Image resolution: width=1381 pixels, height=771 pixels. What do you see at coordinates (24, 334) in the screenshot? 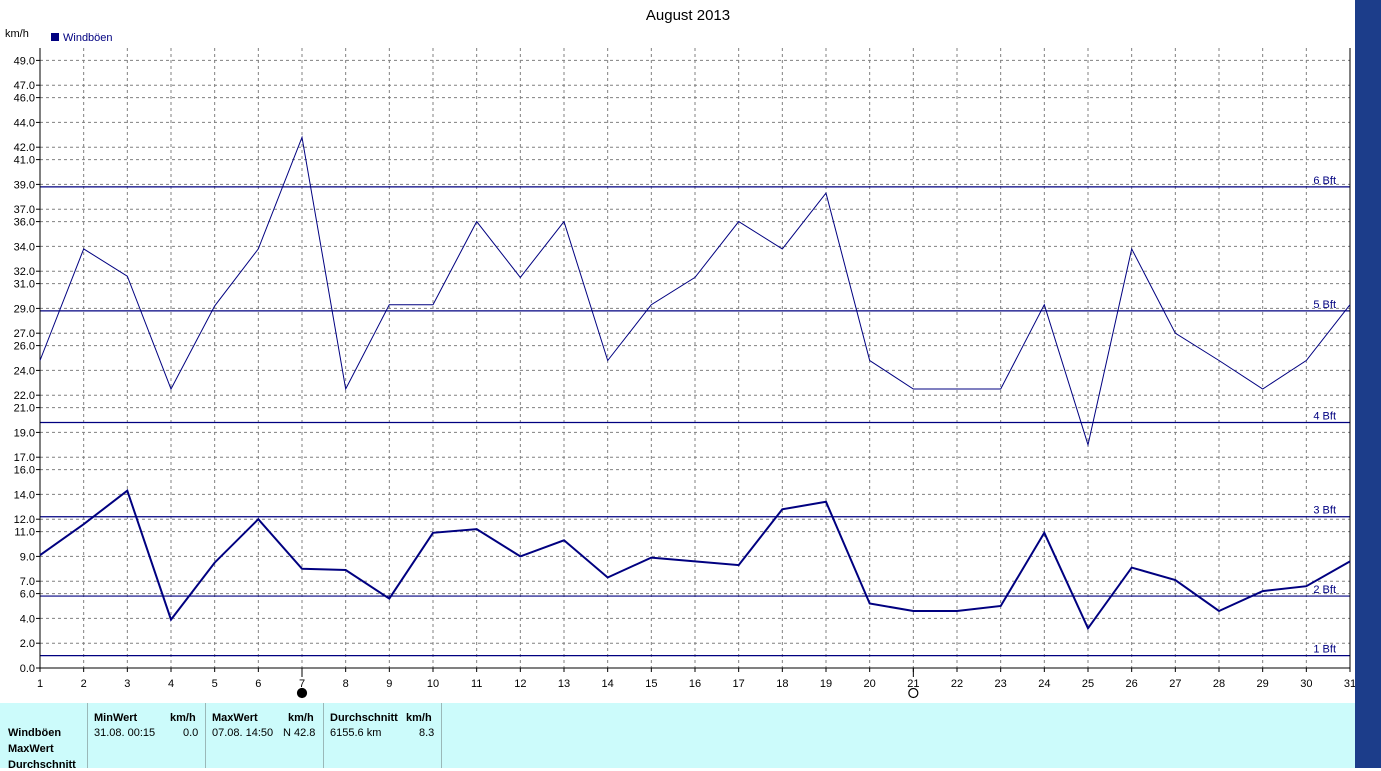
I see `y-tick-label: 27.0` at bounding box center [24, 334].